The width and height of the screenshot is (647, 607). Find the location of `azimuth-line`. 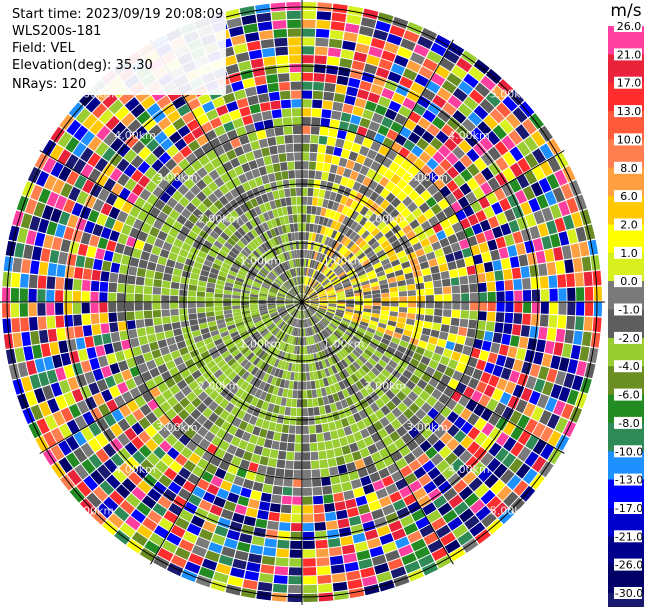

azimuth-line is located at coordinates (171, 226).